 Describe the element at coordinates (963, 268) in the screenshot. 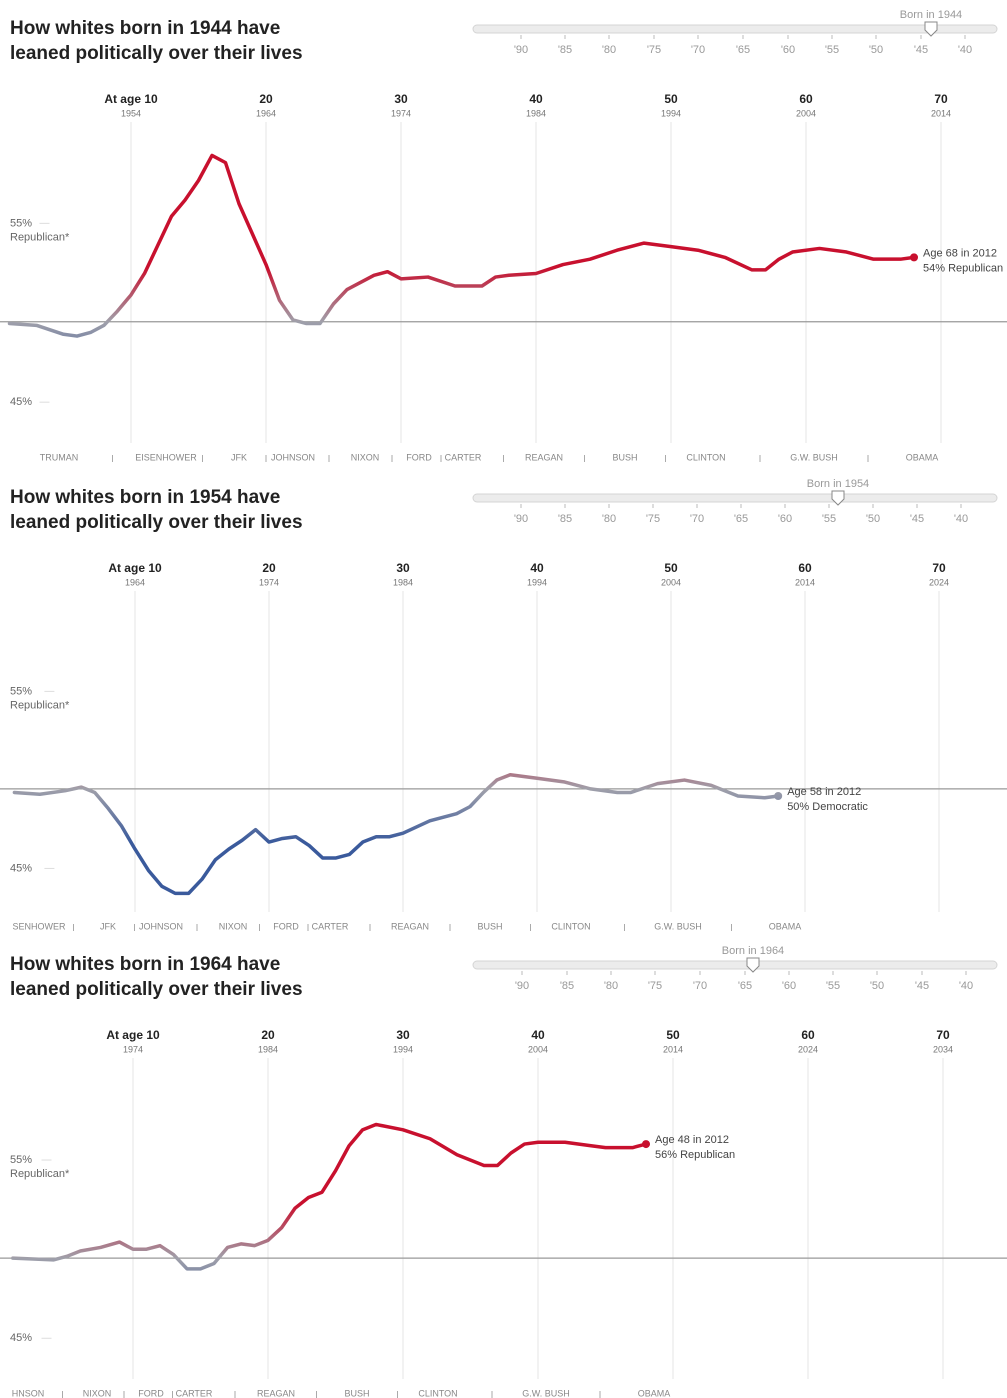

I see `annotation: 54% Republican` at that location.